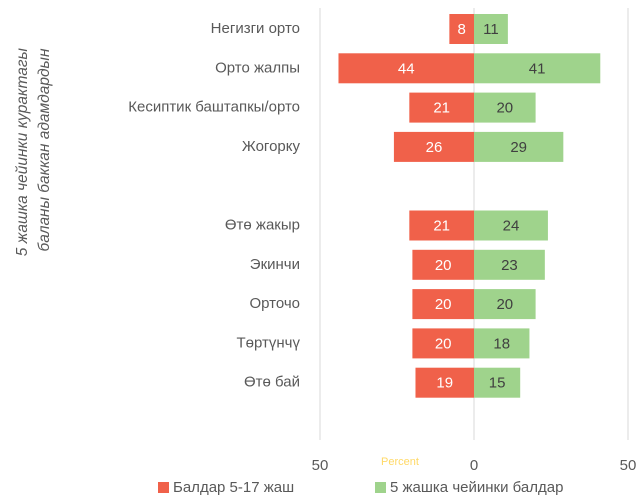 The image size is (638, 498). I want to click on data-label: 19, so click(444, 383).